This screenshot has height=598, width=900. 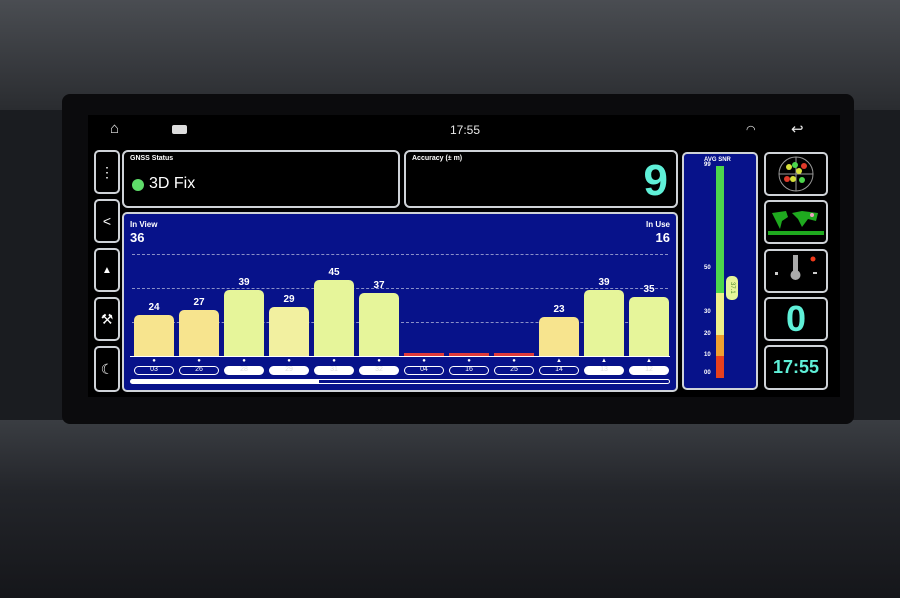 I want to click on sidebar-item-menu: ⋮, so click(x=107, y=172).